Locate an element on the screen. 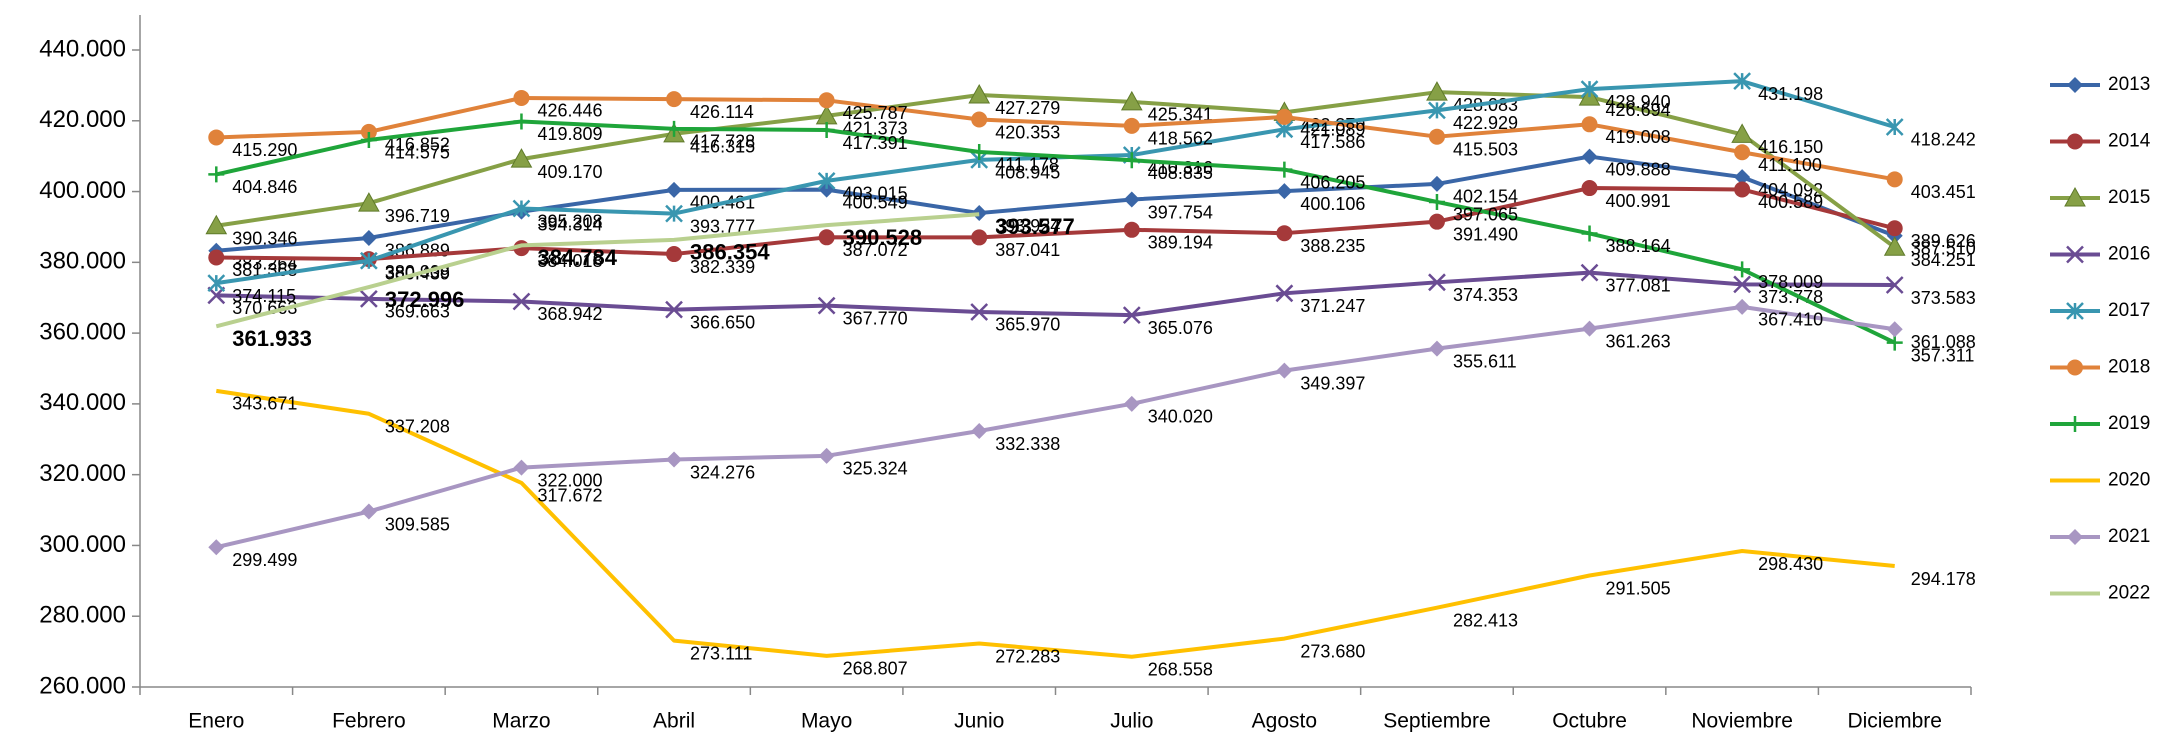 The width and height of the screenshot is (2158, 739). data-label: 309.585 is located at coordinates (417, 524).